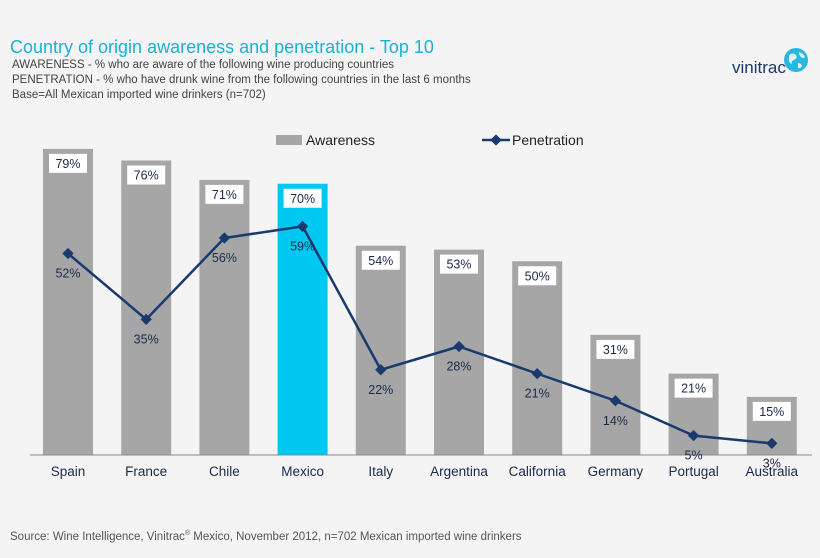 This screenshot has width=820, height=558. What do you see at coordinates (458, 367) in the screenshot?
I see `penetration-label: 28%` at bounding box center [458, 367].